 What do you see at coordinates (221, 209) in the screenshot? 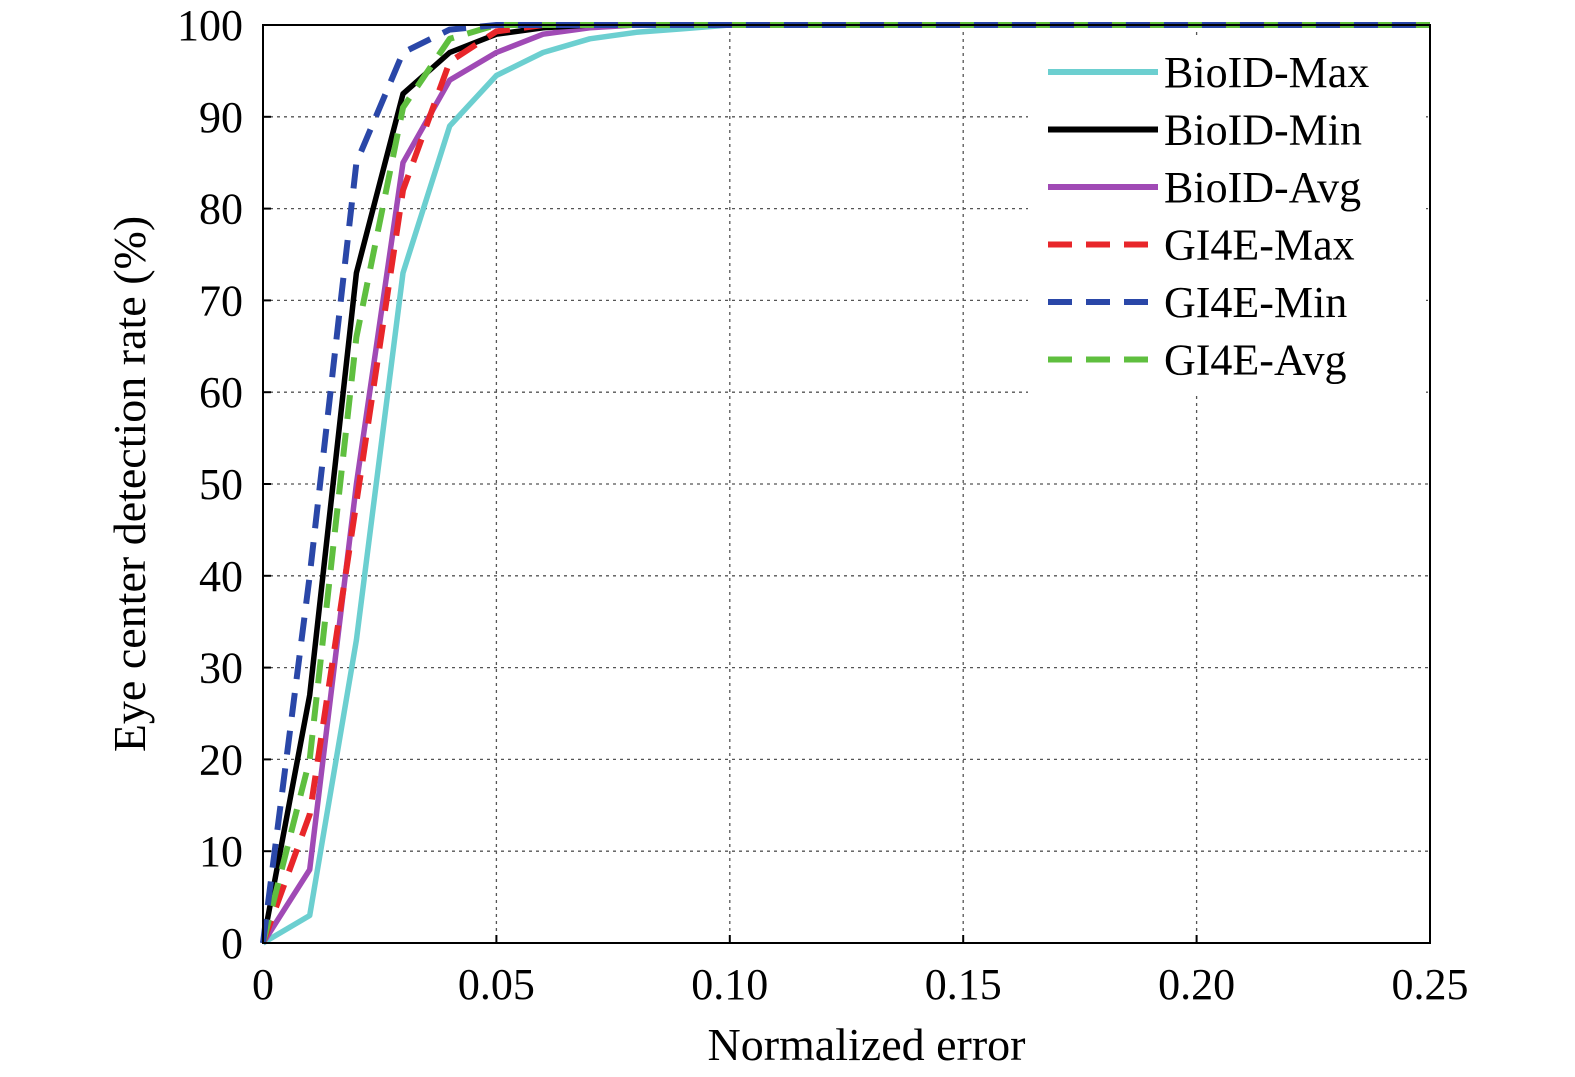
I see `y-tick-label: 80` at bounding box center [221, 209].